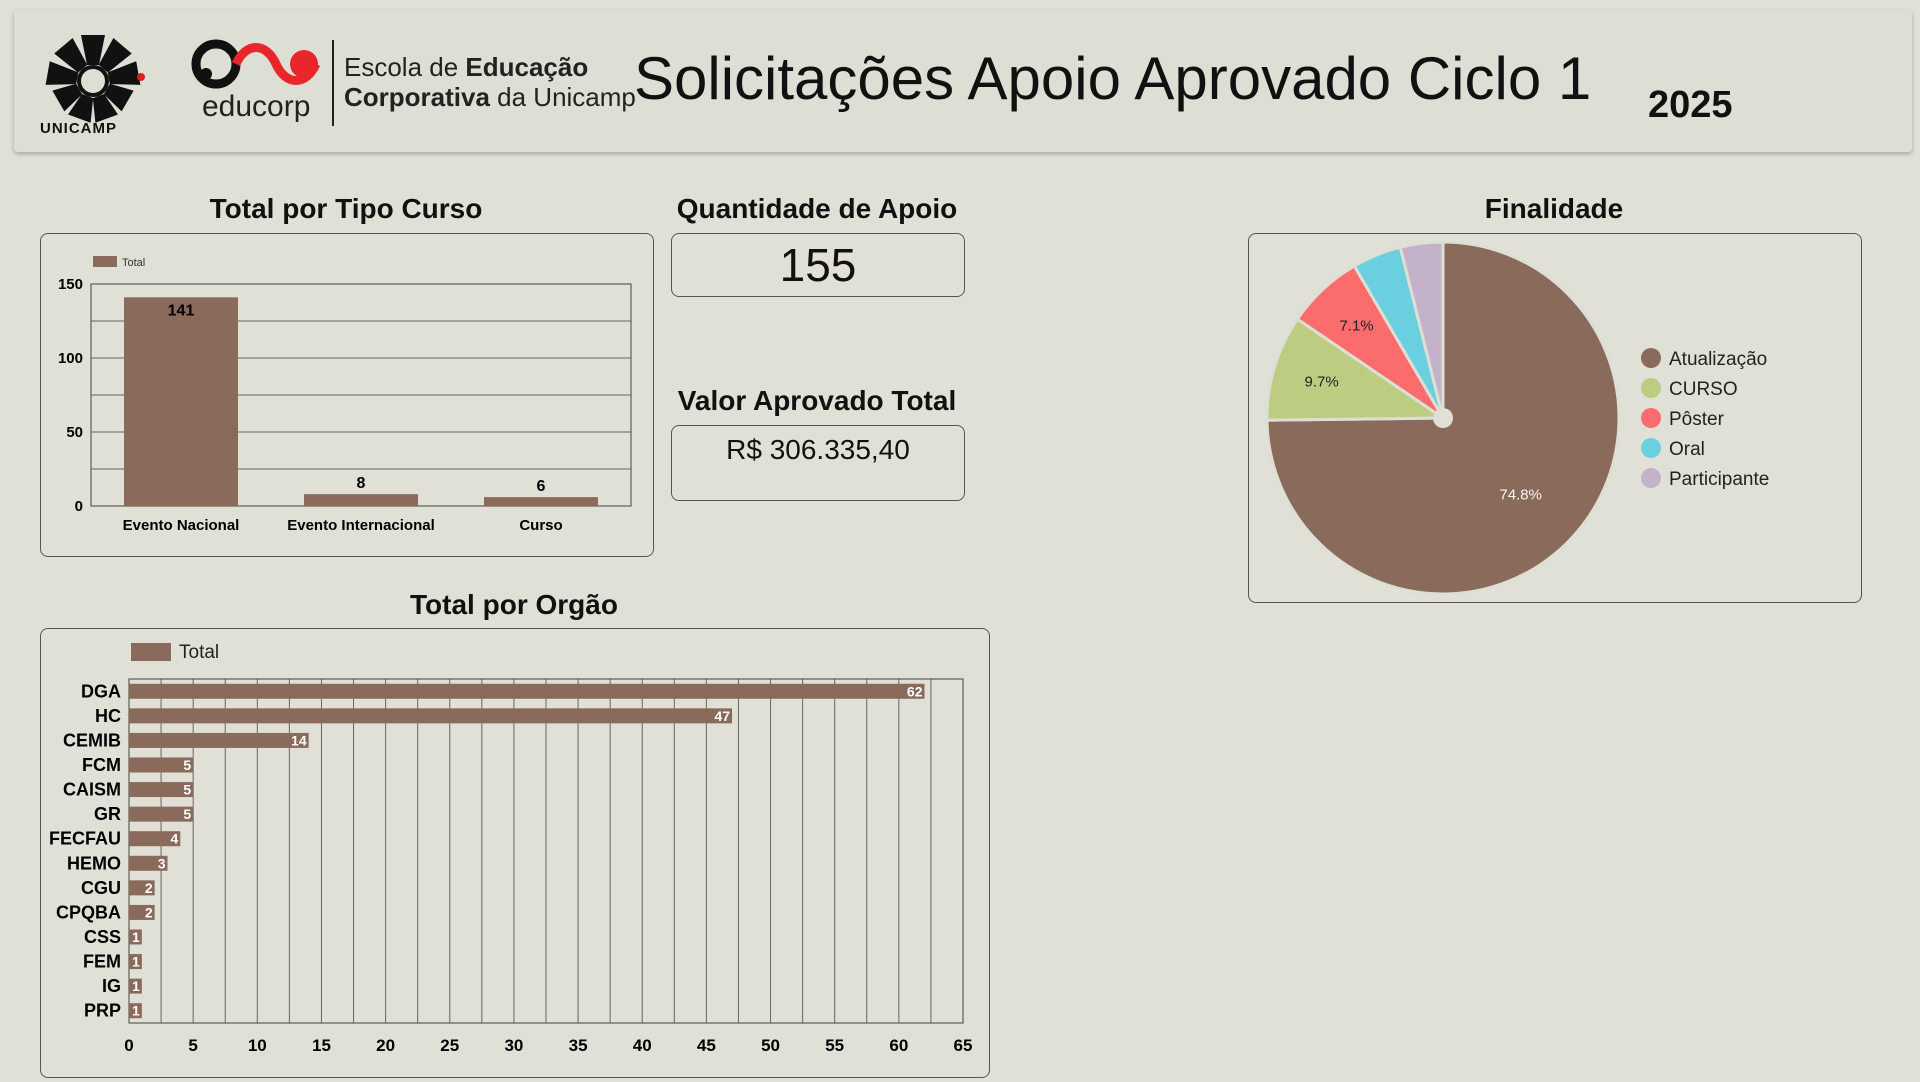 The height and width of the screenshot is (1082, 1920). What do you see at coordinates (541, 486) in the screenshot?
I see `bar-data-label: 6` at bounding box center [541, 486].